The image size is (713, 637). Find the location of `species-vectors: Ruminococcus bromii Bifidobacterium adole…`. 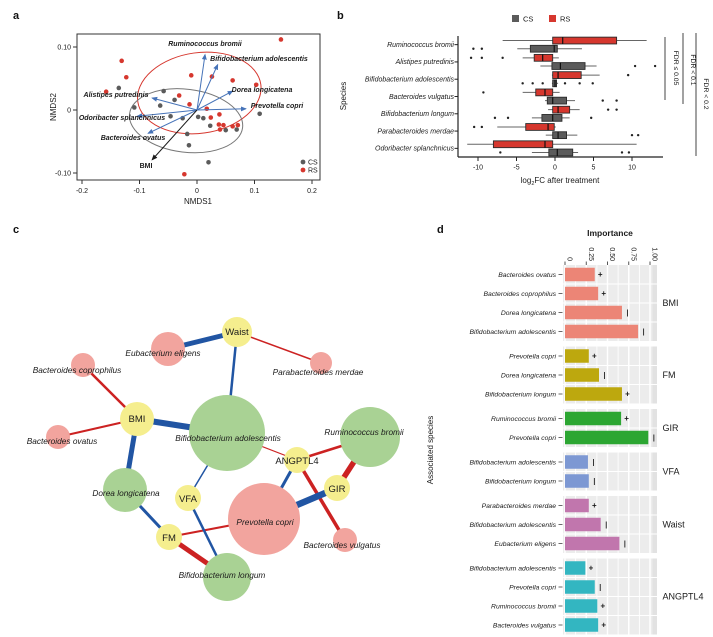

species-vectors: Ruminococcus bromii Bifidobacterium adole… is located at coordinates (193, 105).